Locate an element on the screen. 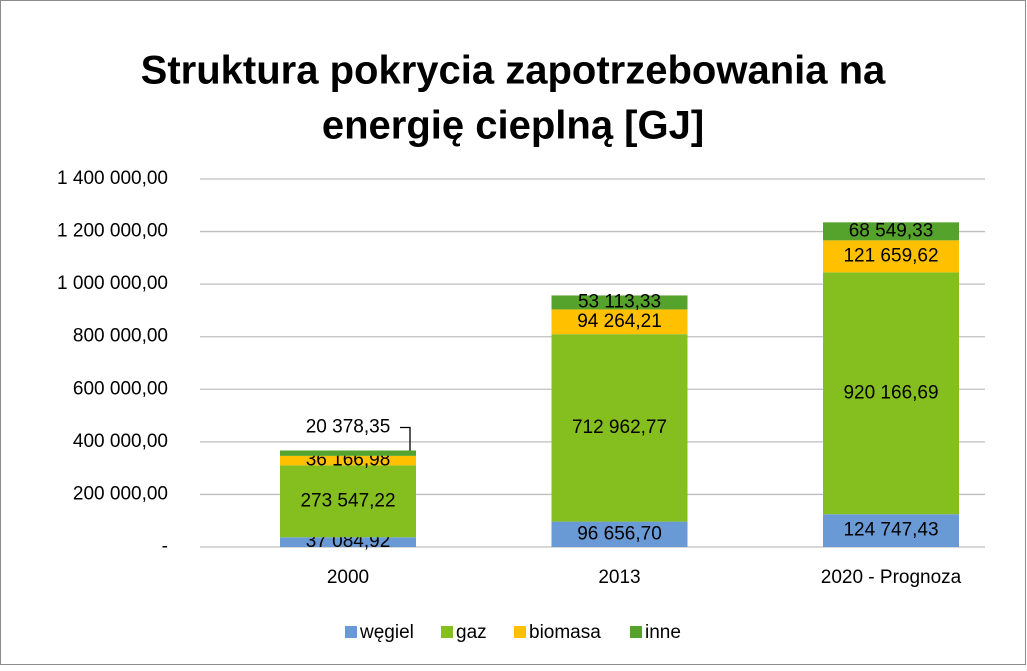 The width and height of the screenshot is (1027, 671). data-label: 273 547,22 is located at coordinates (347, 500).